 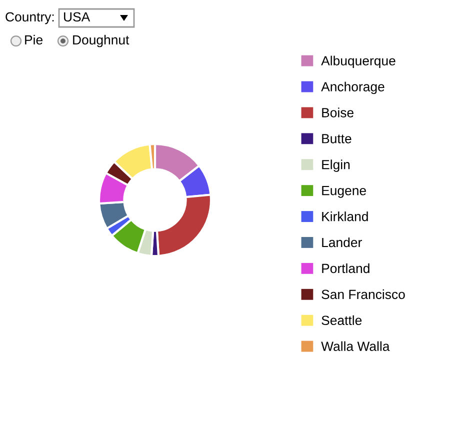 What do you see at coordinates (342, 242) in the screenshot?
I see `legend-label: Lander` at bounding box center [342, 242].